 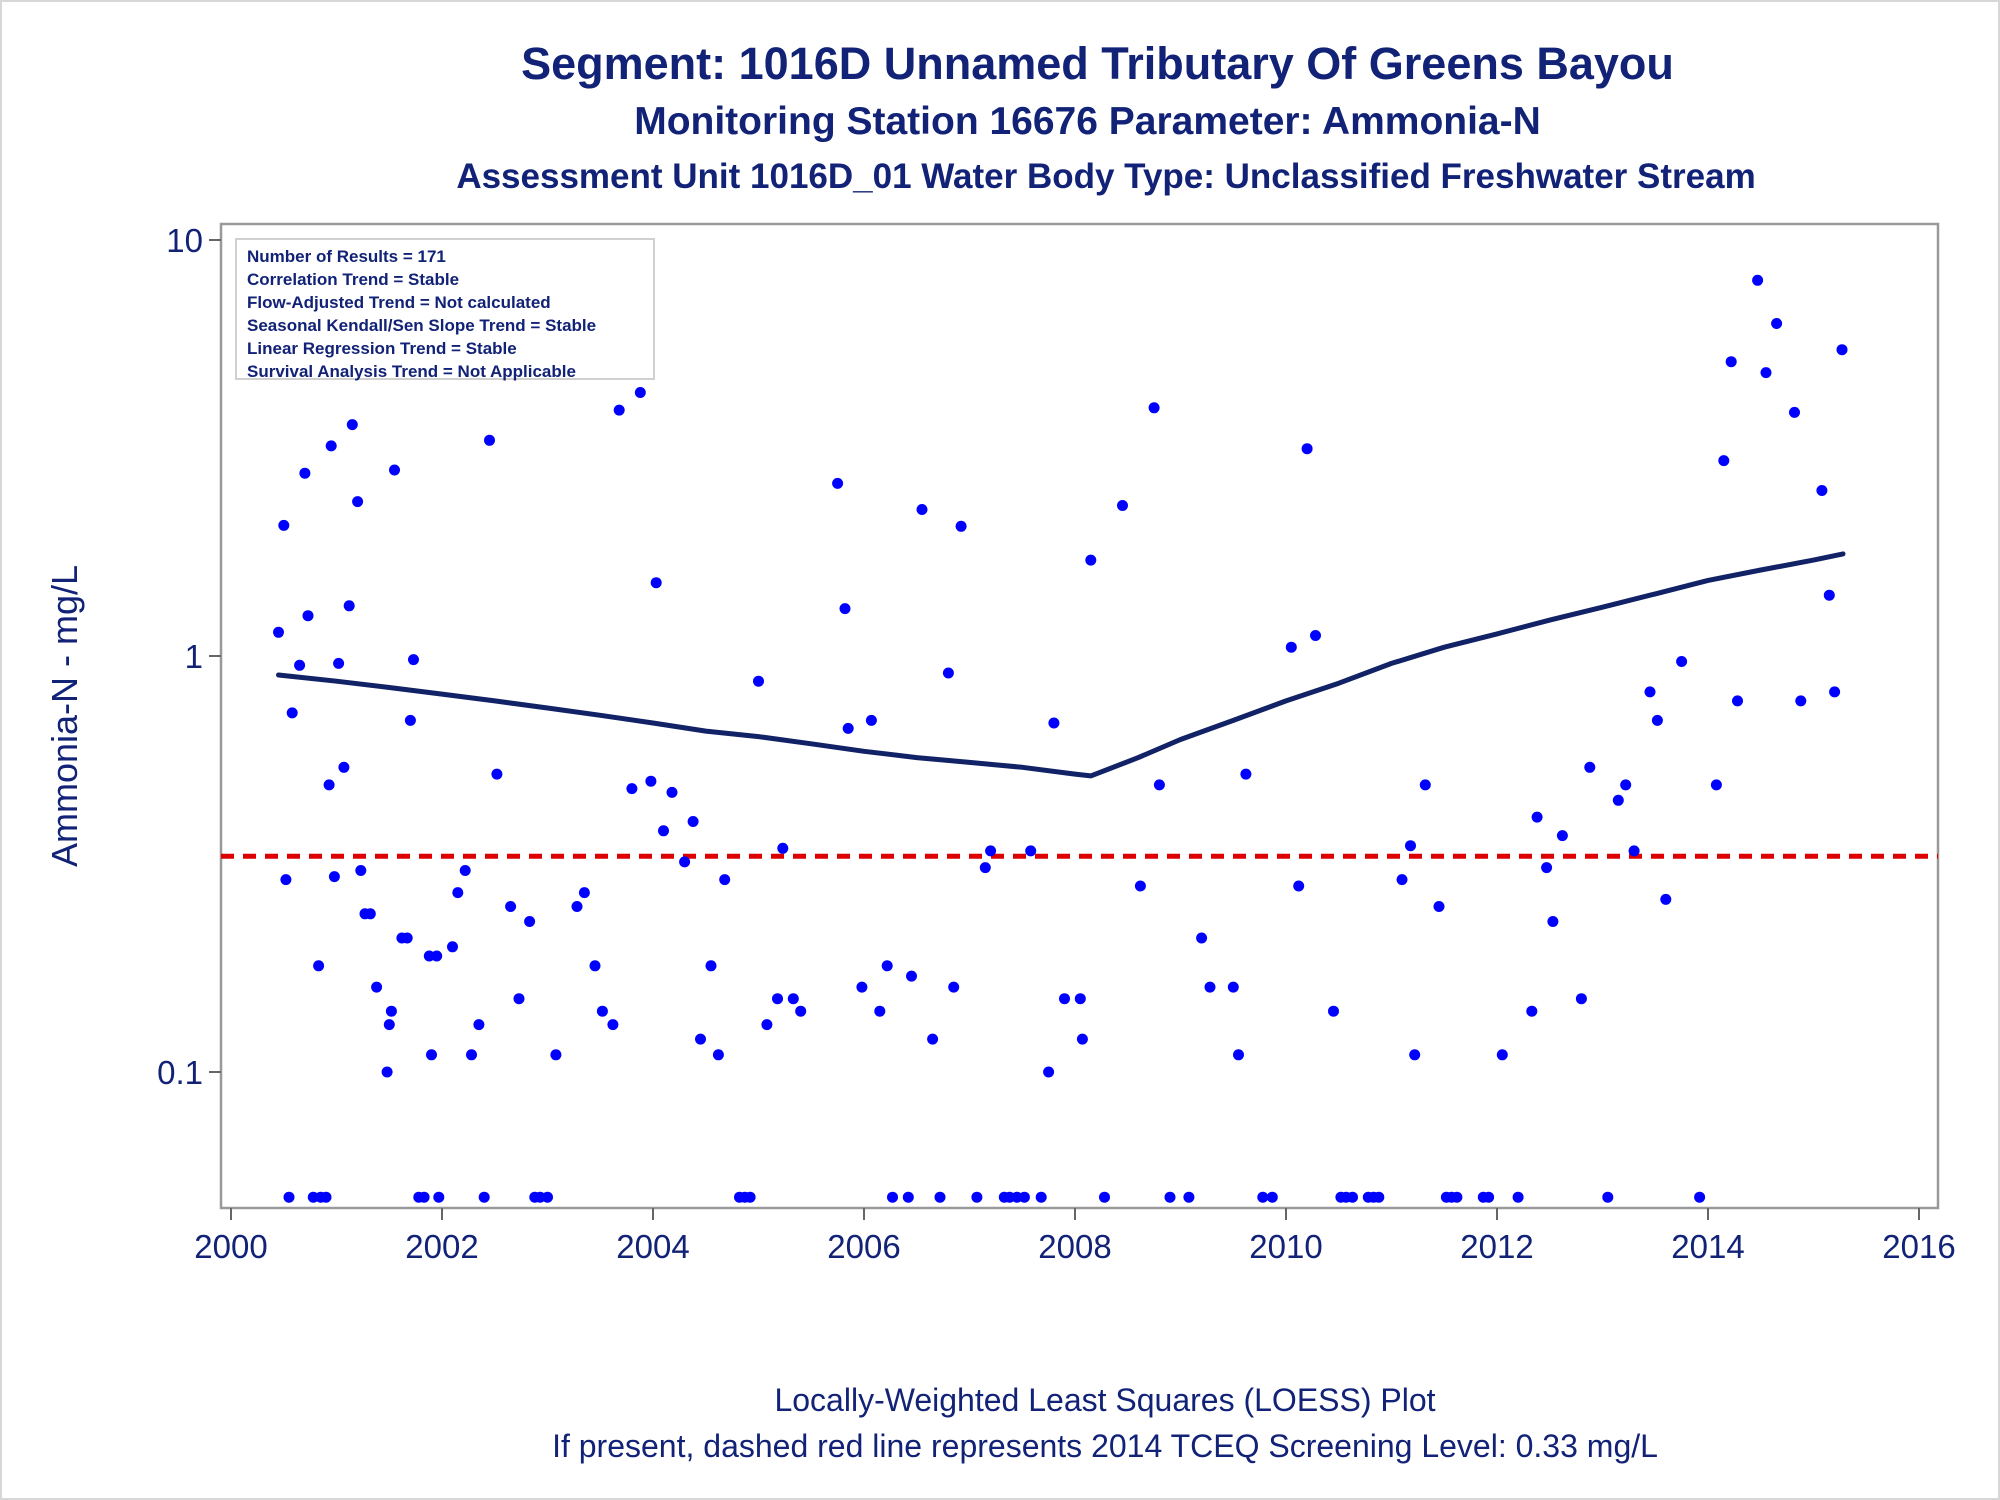 I want to click on x-tick-label: 2006, so click(x=863, y=1246).